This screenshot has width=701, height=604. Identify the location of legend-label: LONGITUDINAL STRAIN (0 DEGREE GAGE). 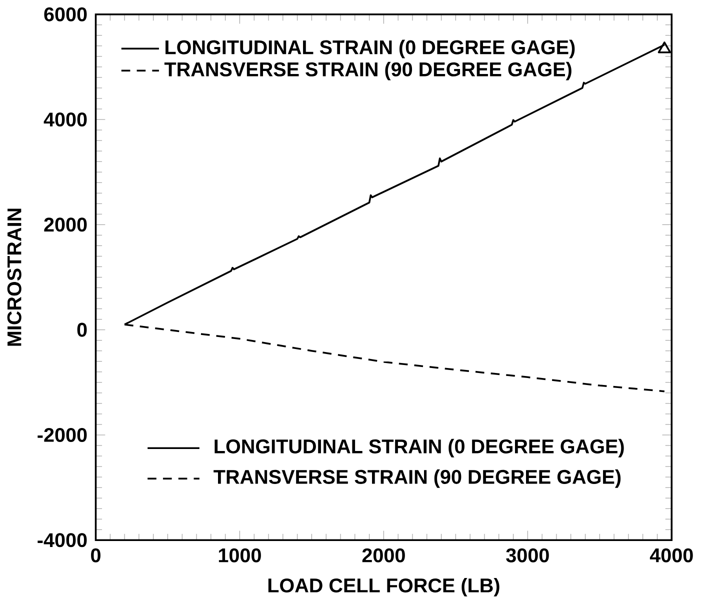
(370, 49).